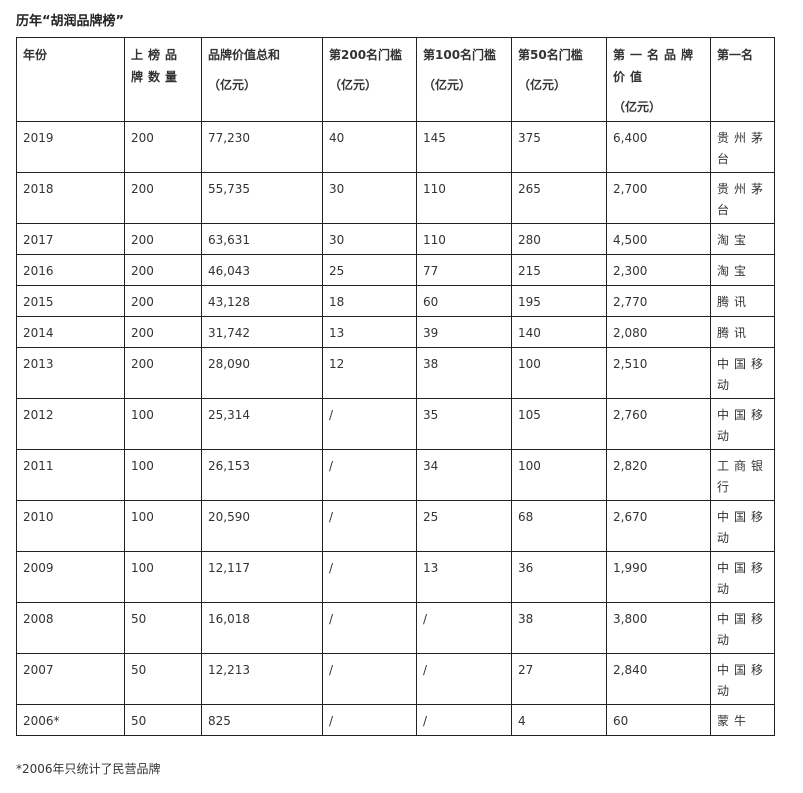  What do you see at coordinates (658, 577) in the screenshot?
I see `table-cell: 1,990` at bounding box center [658, 577].